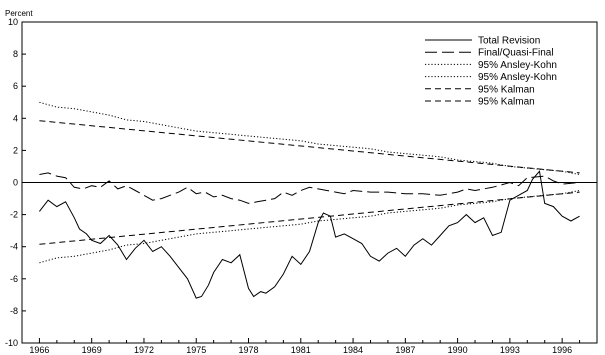 Image resolution: width=605 pixels, height=355 pixels. I want to click on x-tick-label: 1987, so click(405, 350).